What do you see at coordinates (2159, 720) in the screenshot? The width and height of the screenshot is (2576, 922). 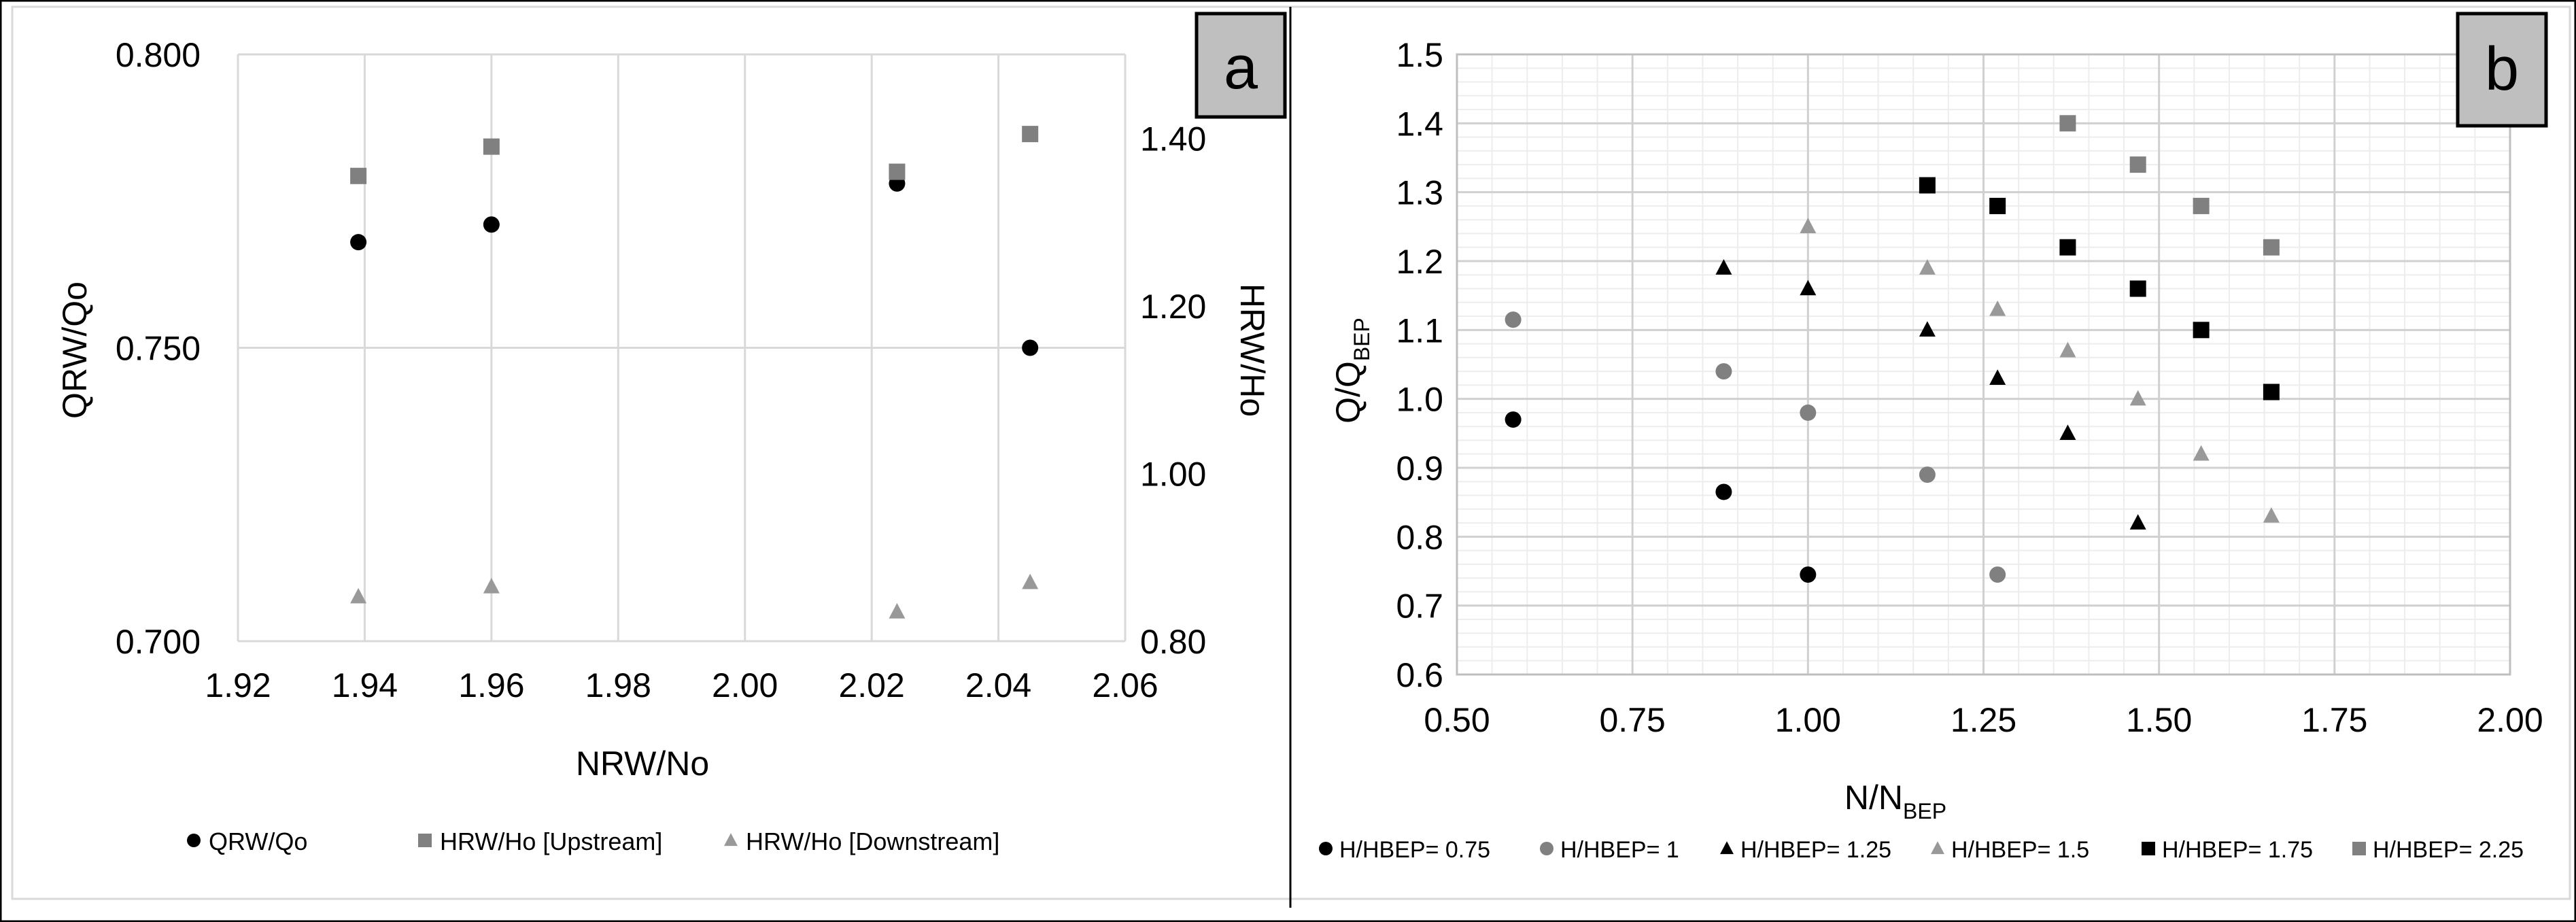 I see `panel-b-x-tick-label: 1.50` at bounding box center [2159, 720].